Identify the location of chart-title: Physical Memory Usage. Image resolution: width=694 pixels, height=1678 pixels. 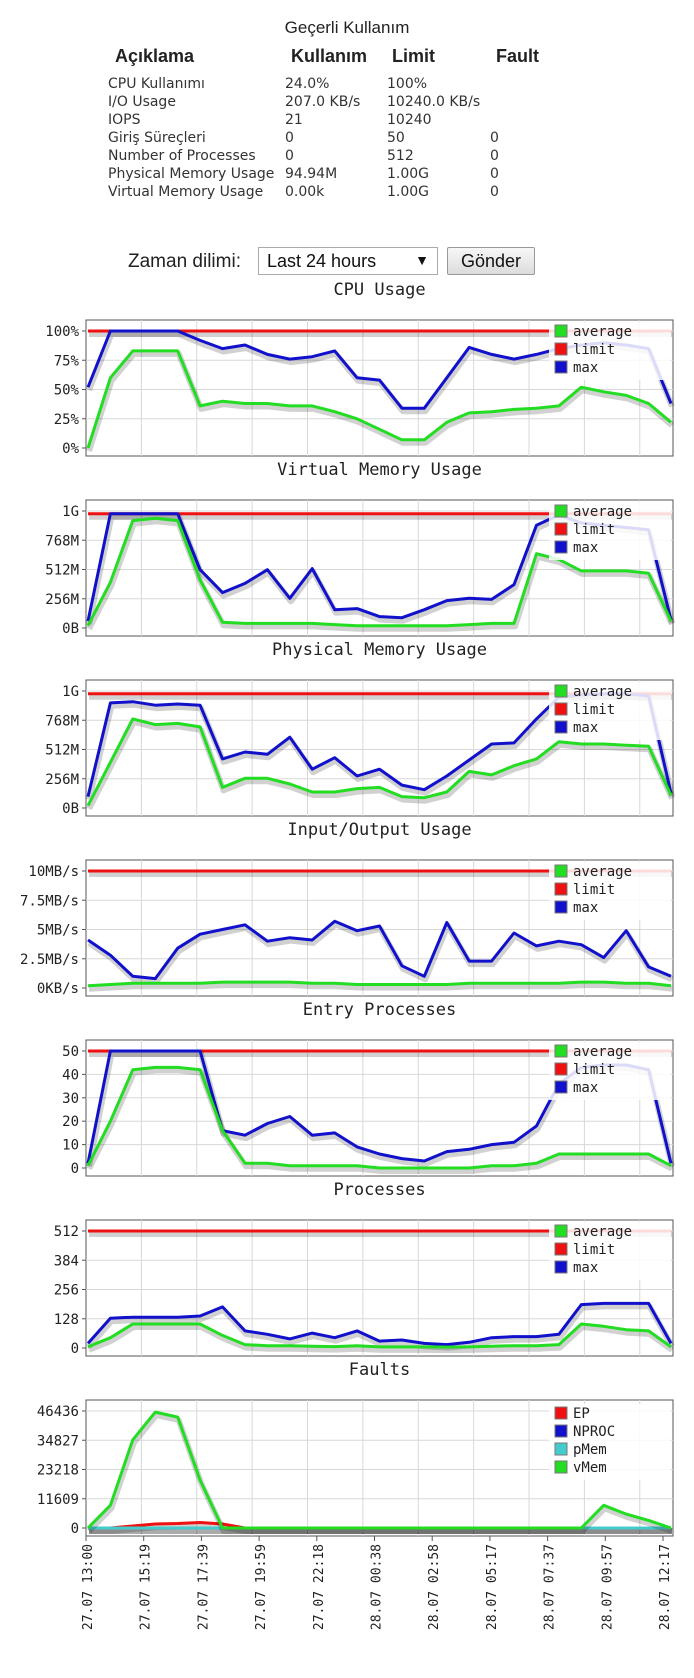
(379, 650).